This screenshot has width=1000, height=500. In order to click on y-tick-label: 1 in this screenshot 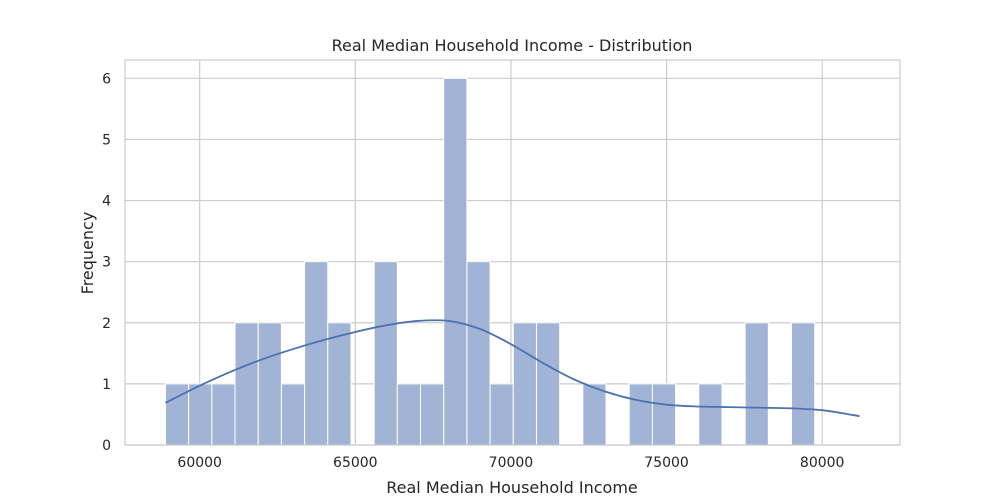, I will do `click(106, 385)`.